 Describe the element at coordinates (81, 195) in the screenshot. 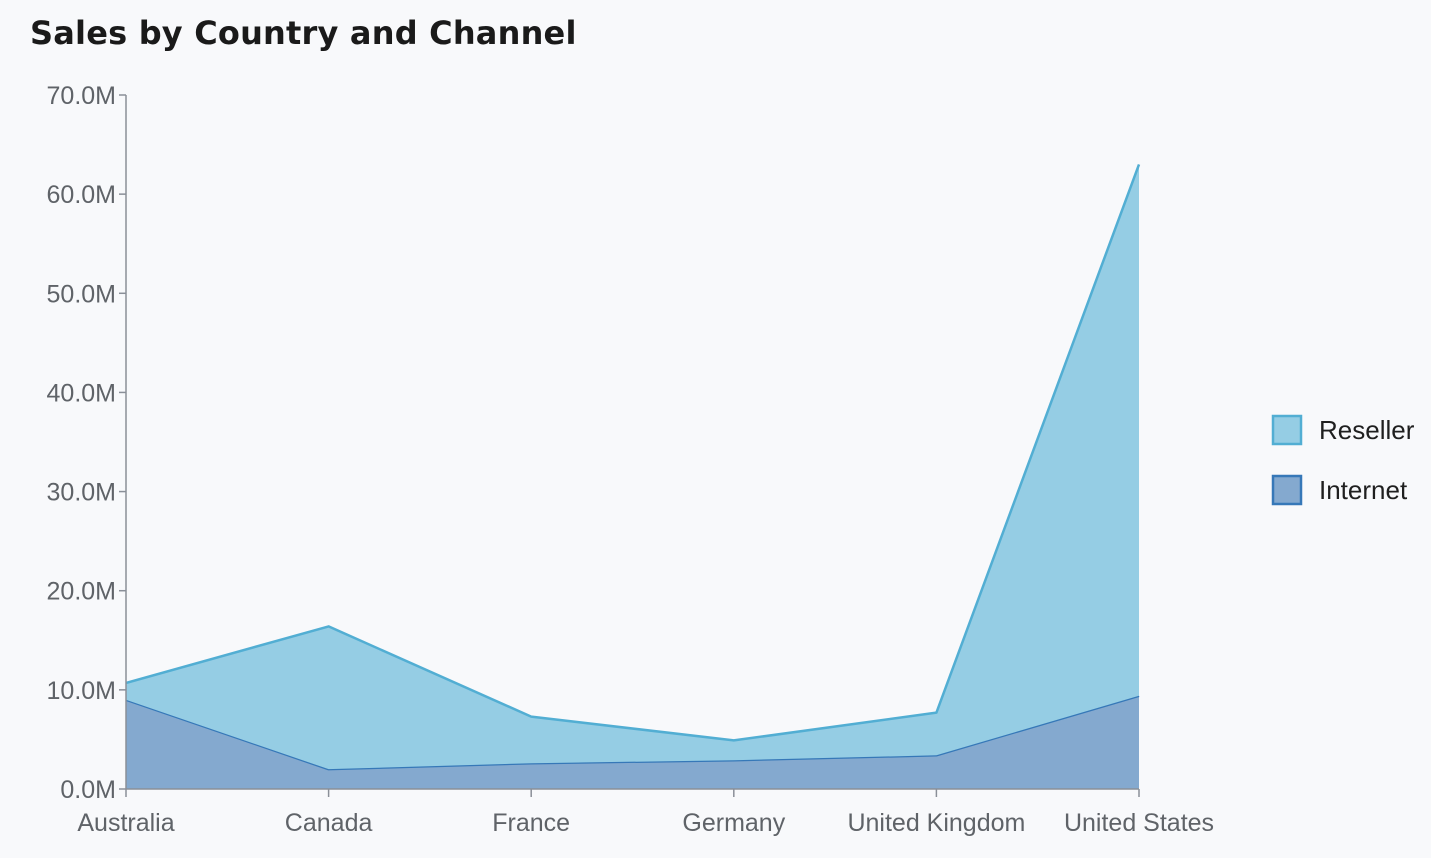

I see `y-tick-label: 60.0M` at that location.